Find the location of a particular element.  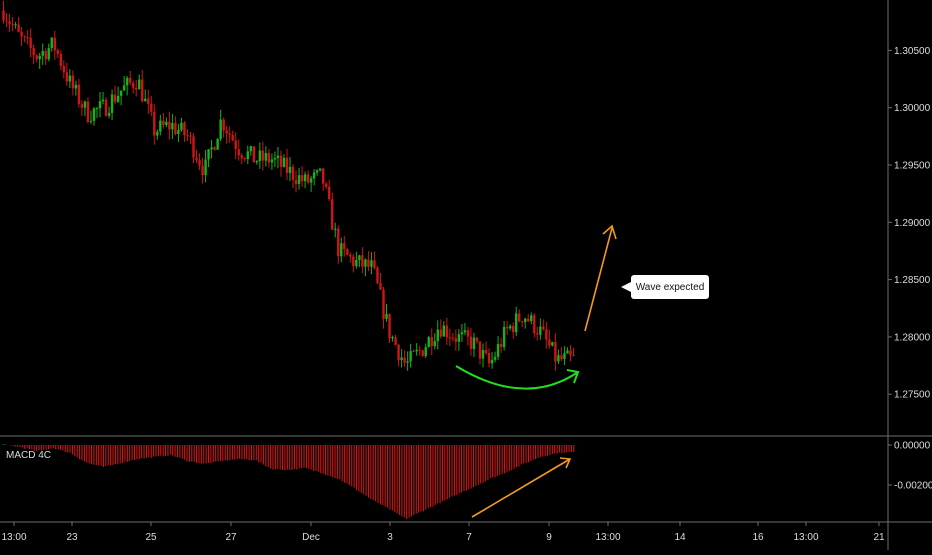

time-tick-label: 14 is located at coordinates (680, 537).